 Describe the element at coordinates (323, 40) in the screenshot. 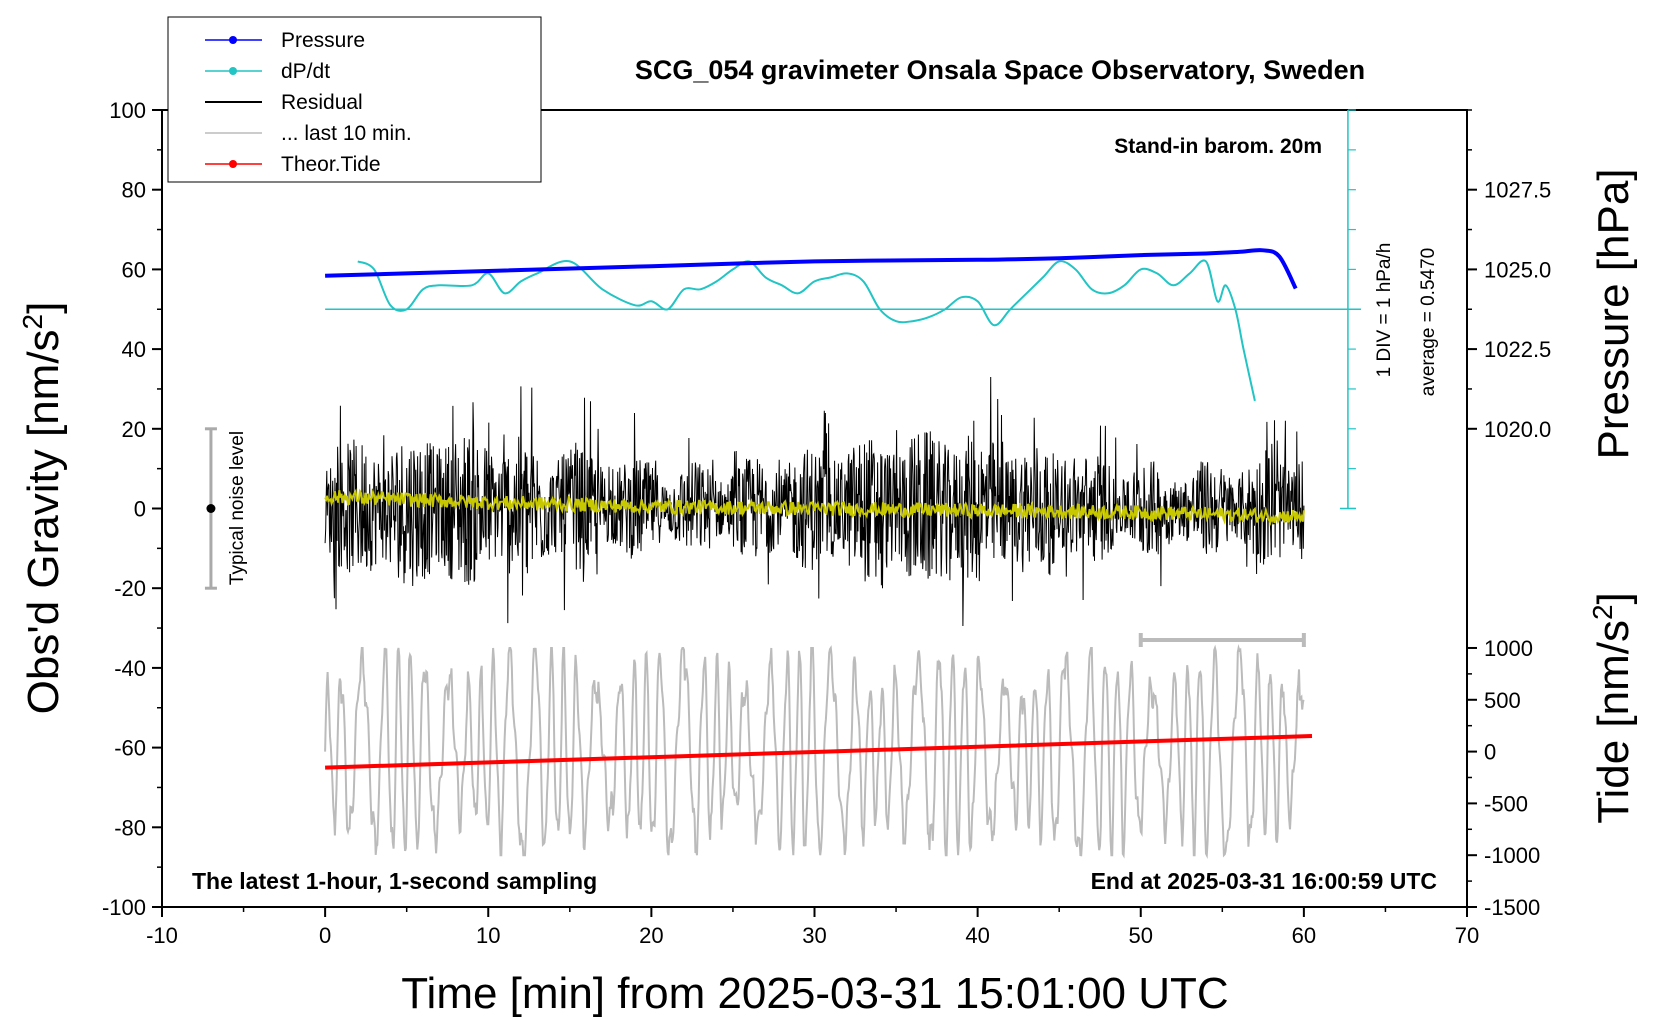

I see `legend-entry-label: Pressure` at that location.